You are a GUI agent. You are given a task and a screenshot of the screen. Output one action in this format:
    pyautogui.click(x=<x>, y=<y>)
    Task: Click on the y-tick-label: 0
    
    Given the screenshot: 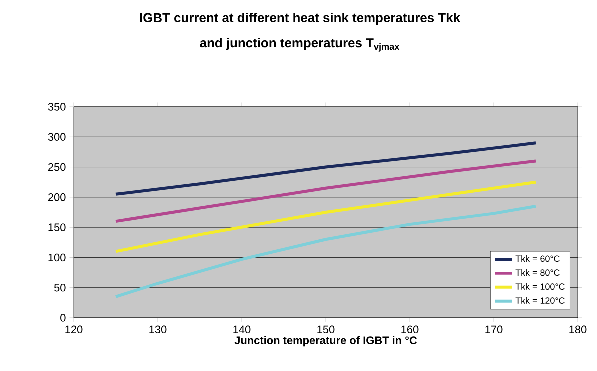 What is the action you would take?
    pyautogui.click(x=63, y=318)
    